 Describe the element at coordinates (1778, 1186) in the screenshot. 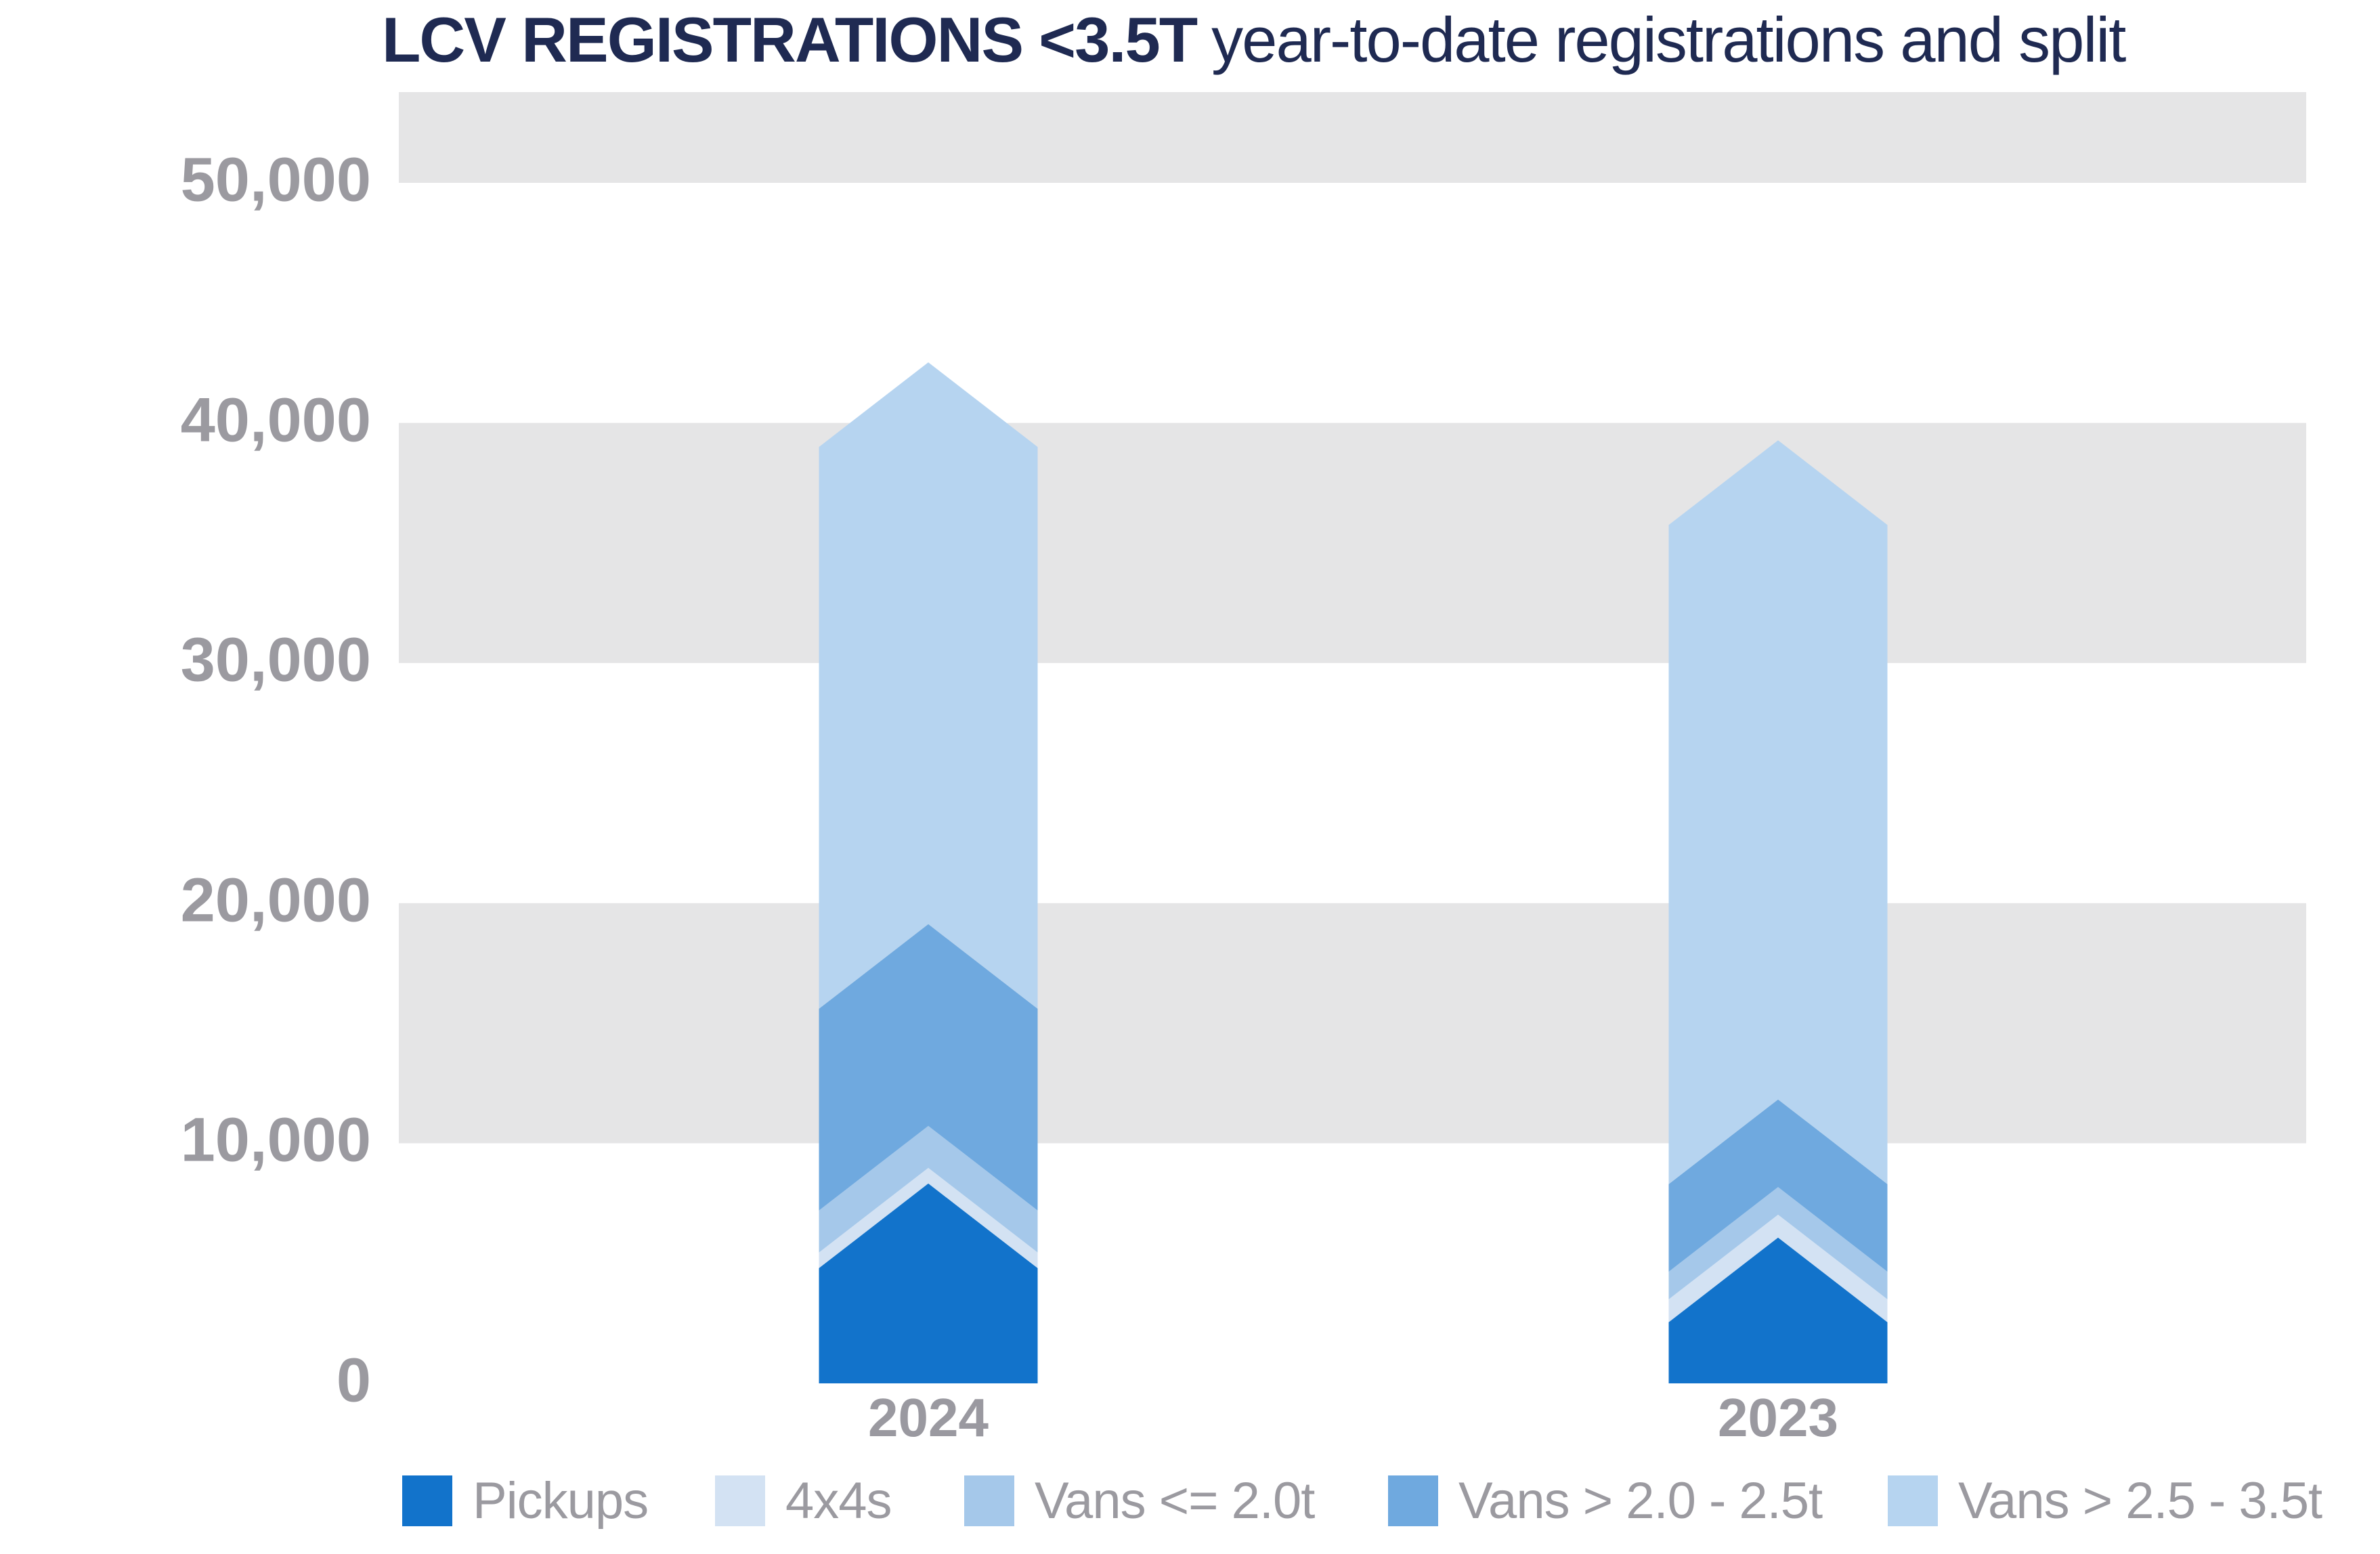

I see `bar-segment-2023-vans-2-0-2-5t` at that location.